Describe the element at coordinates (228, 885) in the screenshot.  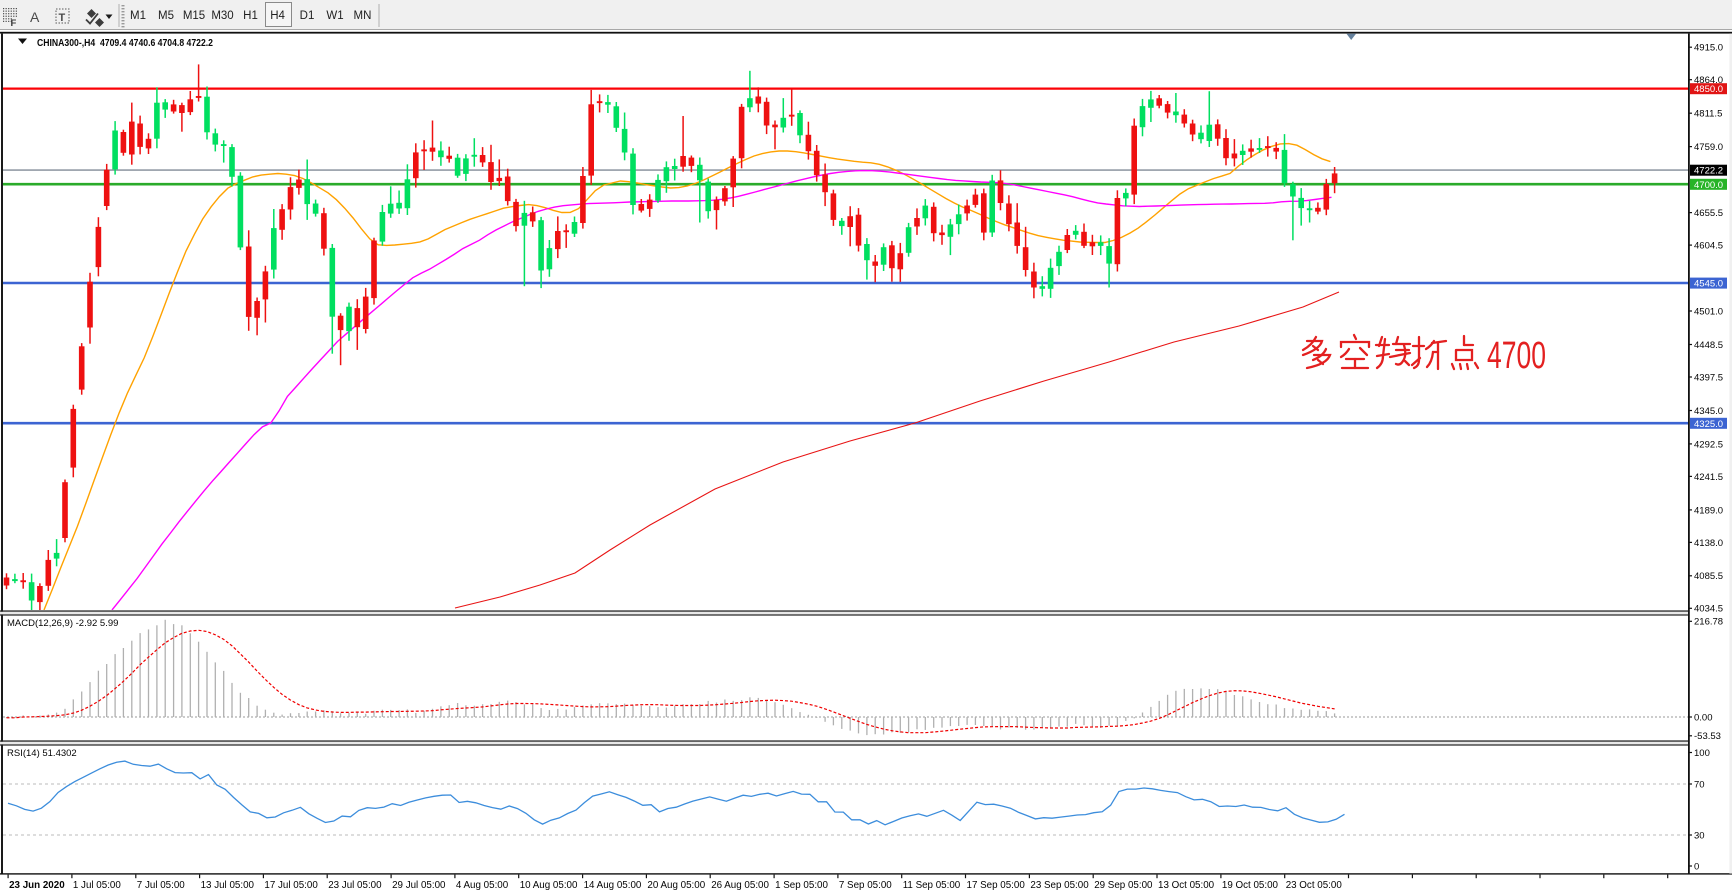
I see `svg-text: 13 Jul 05:00` at that location.